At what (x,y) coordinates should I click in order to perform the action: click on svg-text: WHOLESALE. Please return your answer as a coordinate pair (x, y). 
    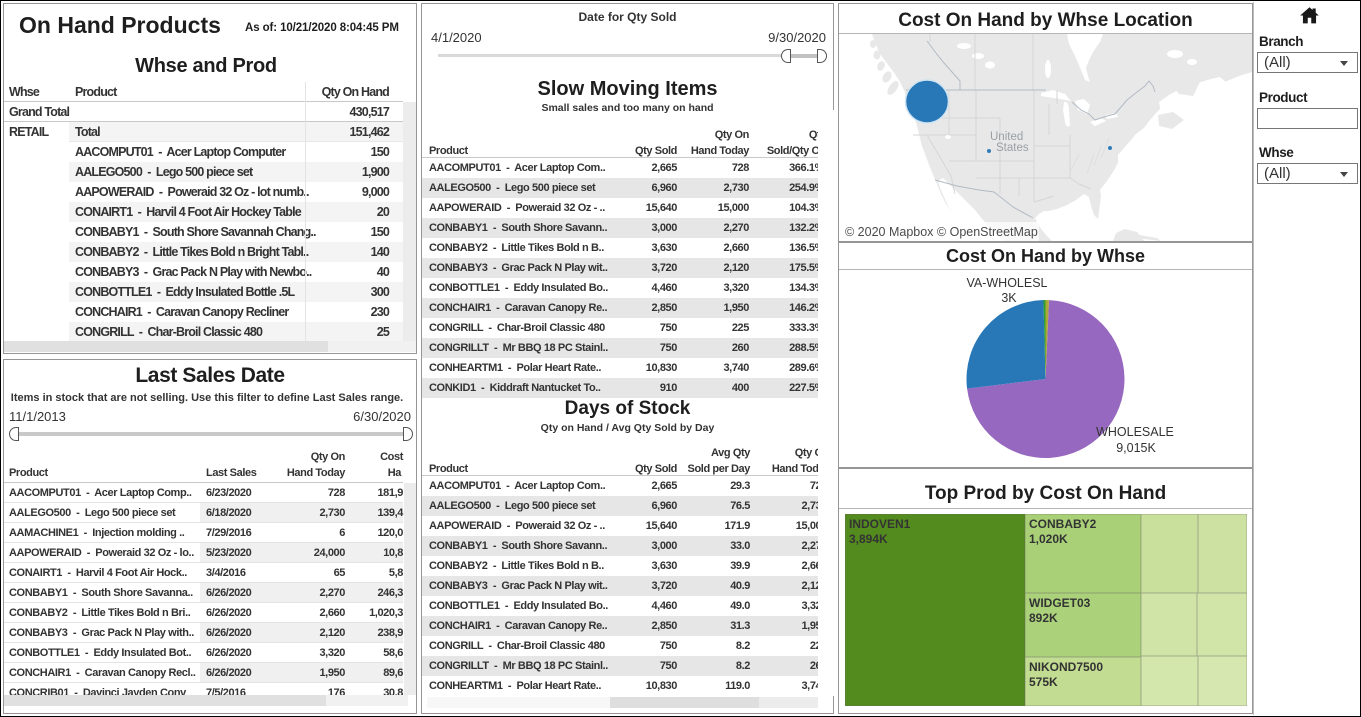
    Looking at the image, I should click on (1135, 432).